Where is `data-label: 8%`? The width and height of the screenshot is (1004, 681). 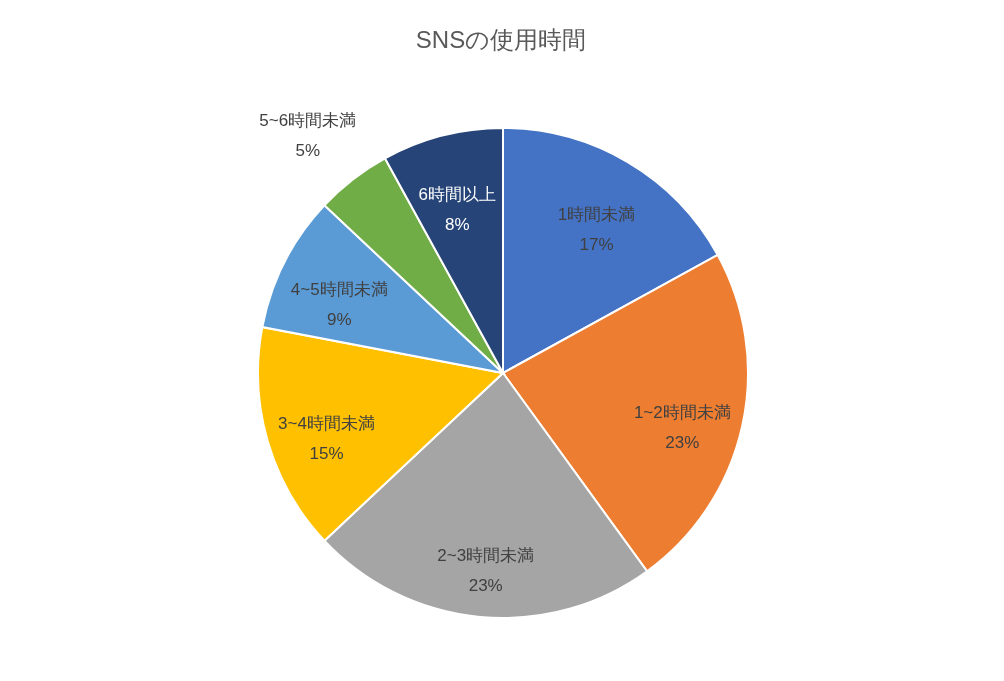 data-label: 8% is located at coordinates (457, 225).